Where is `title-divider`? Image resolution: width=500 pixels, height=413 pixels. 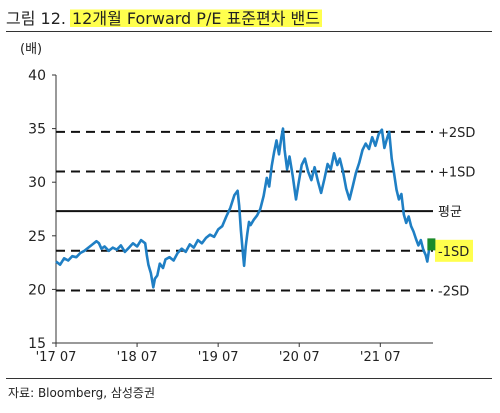
title-divider is located at coordinates (249, 31).